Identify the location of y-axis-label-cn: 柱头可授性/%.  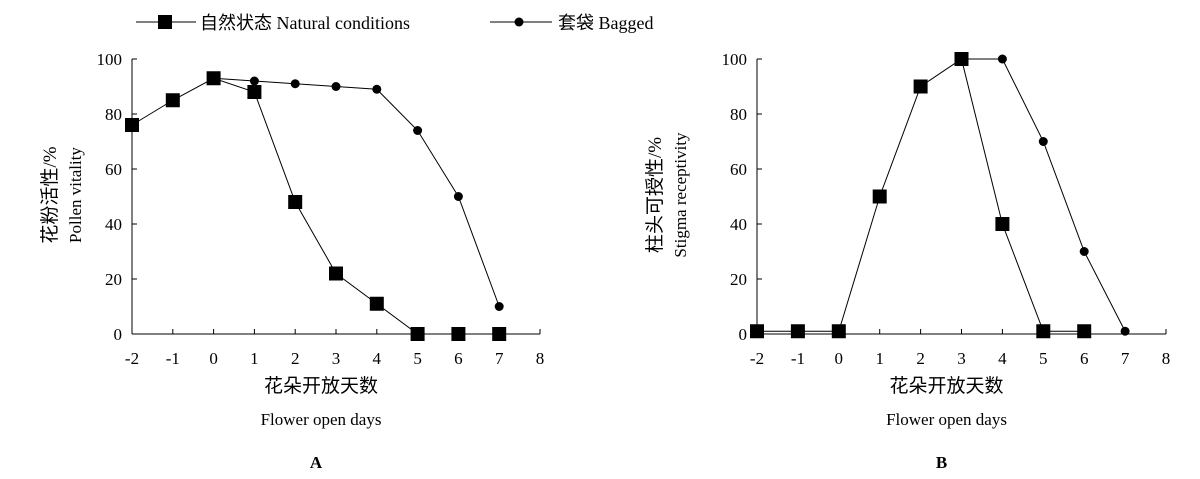
(655, 195).